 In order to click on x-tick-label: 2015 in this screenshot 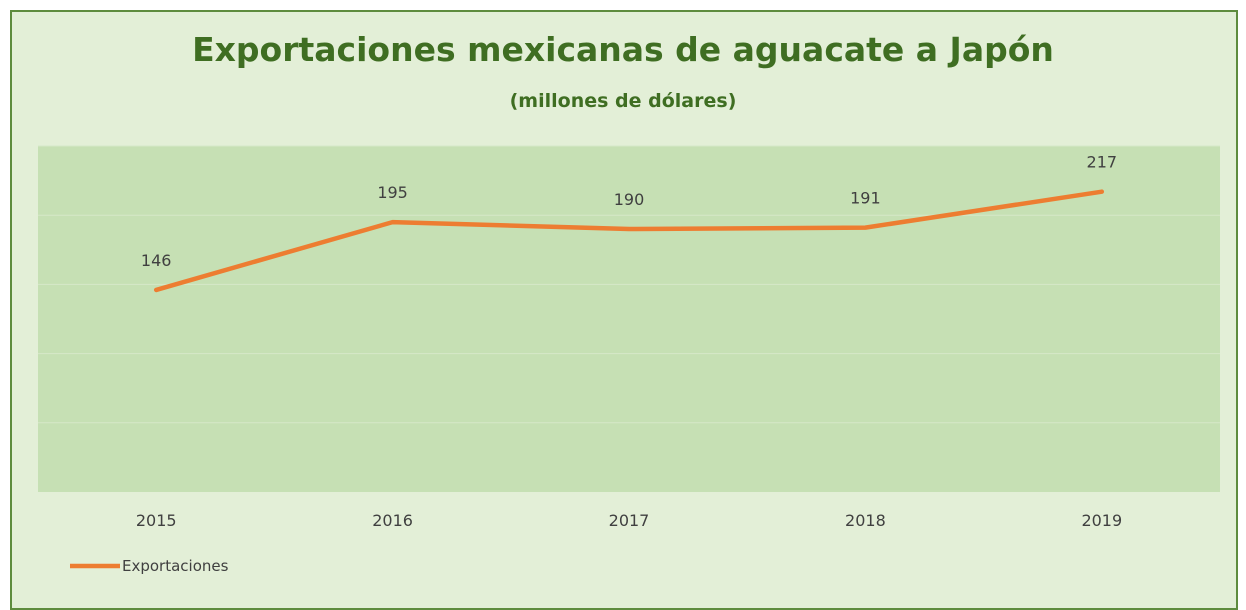, I will do `click(156, 520)`.